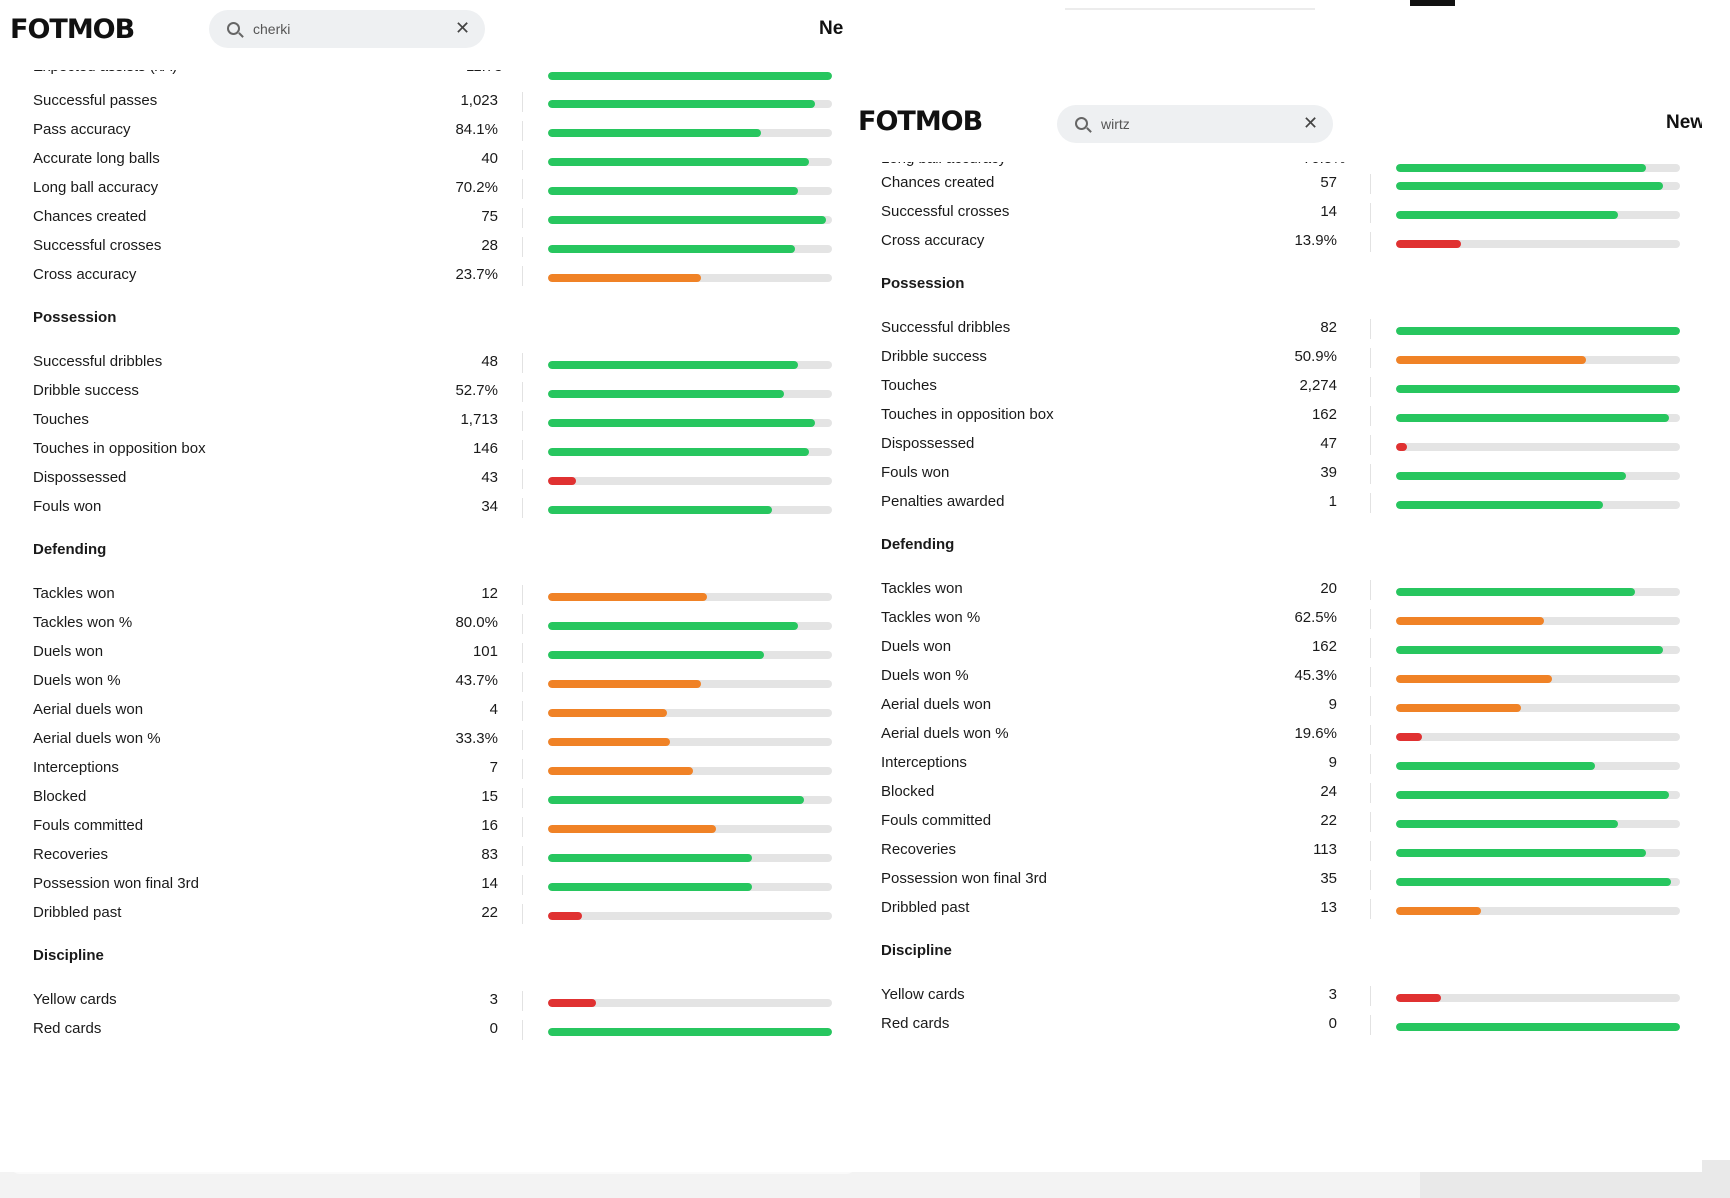 This screenshot has height=1198, width=1730. What do you see at coordinates (916, 950) in the screenshot?
I see `section-title-discipline: Discipline` at bounding box center [916, 950].